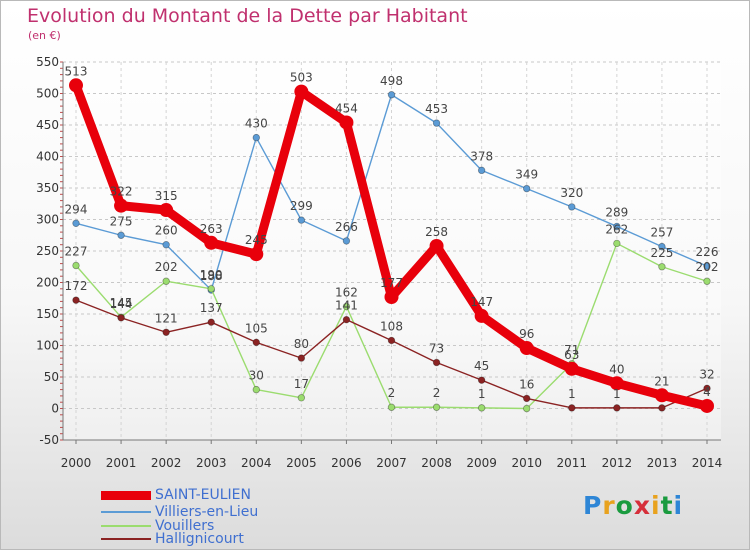  What do you see at coordinates (667, 505) in the screenshot?
I see `logo-letter: t` at bounding box center [667, 505].